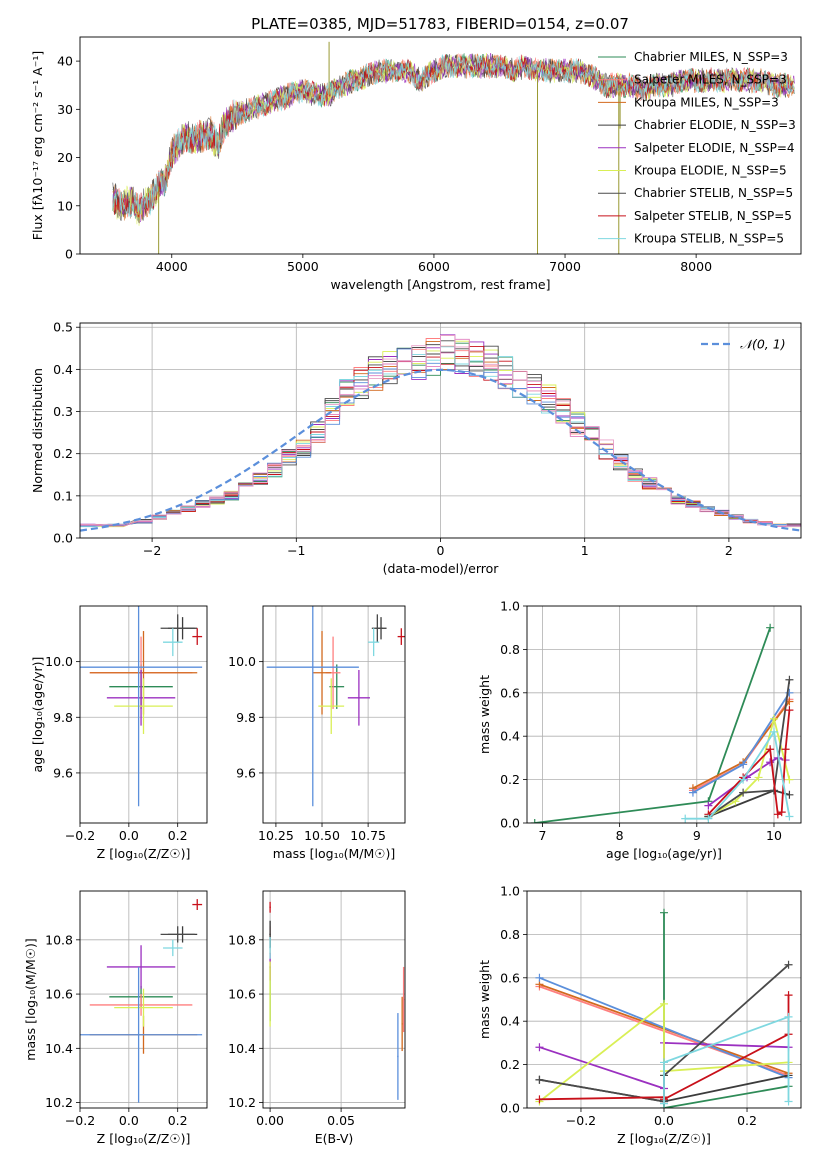 This screenshot has width=819, height=1170. Describe the element at coordinates (652, 725) in the screenshot. I see `weight-series-line` at that location.